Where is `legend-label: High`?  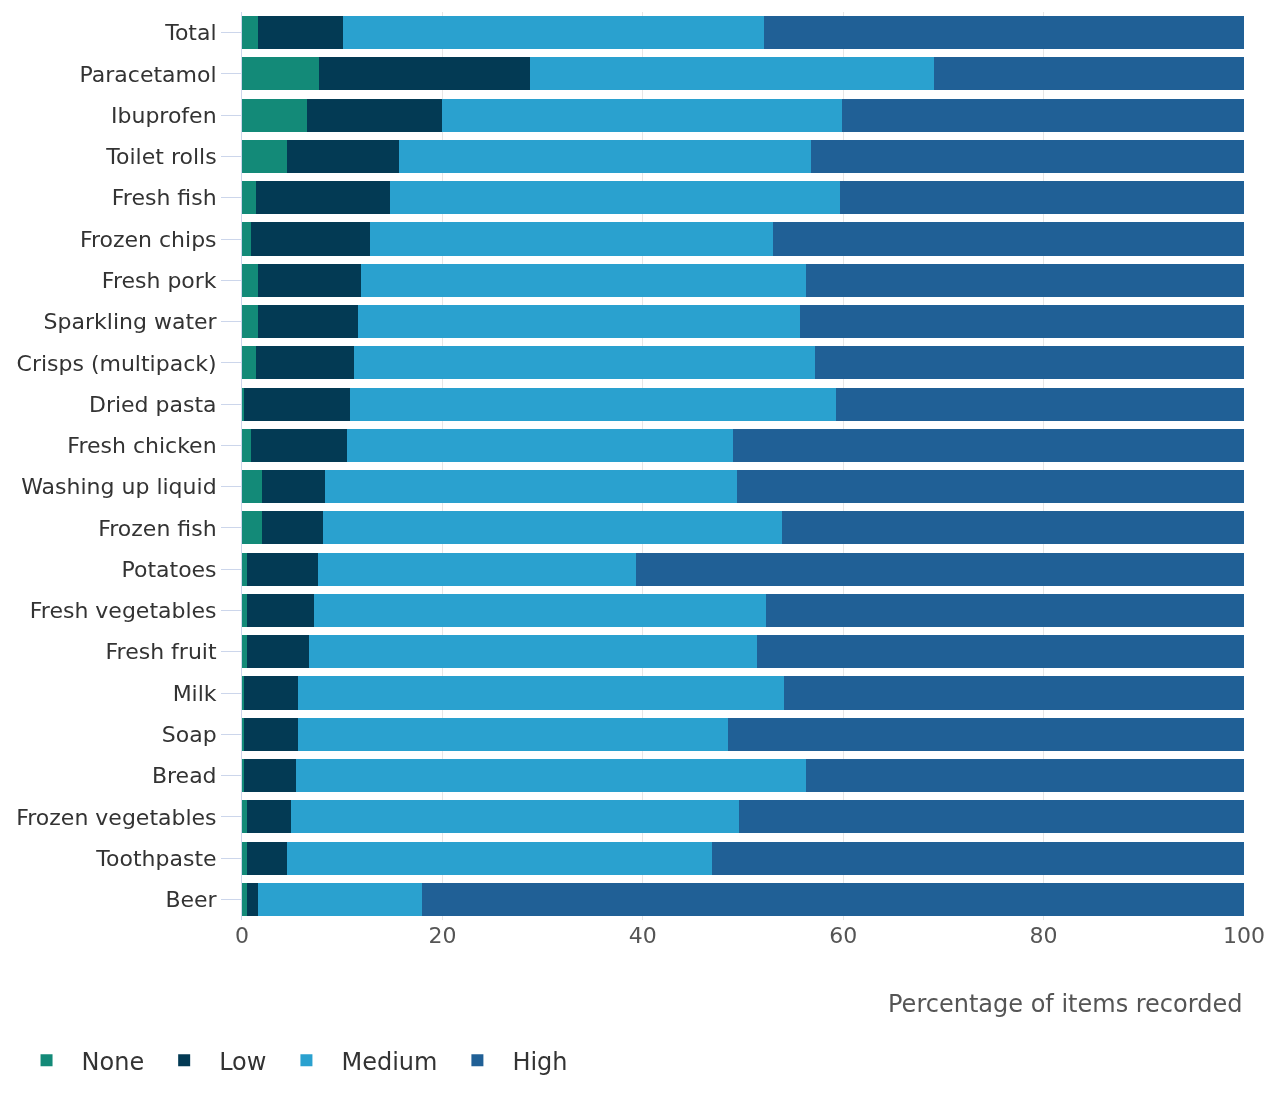
legend-label: High is located at coordinates (540, 1061).